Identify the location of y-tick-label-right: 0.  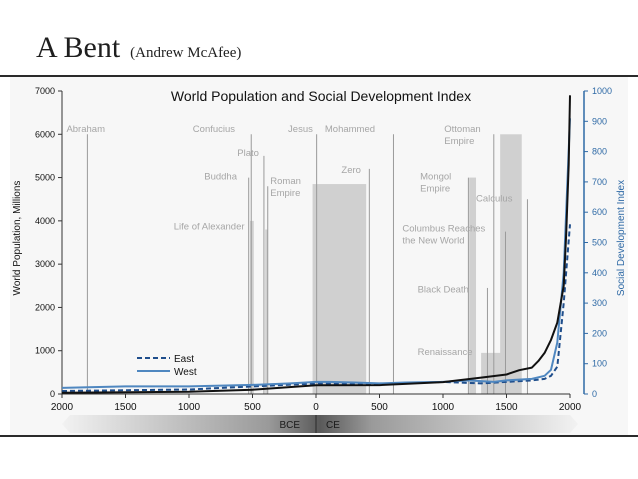
(594, 394).